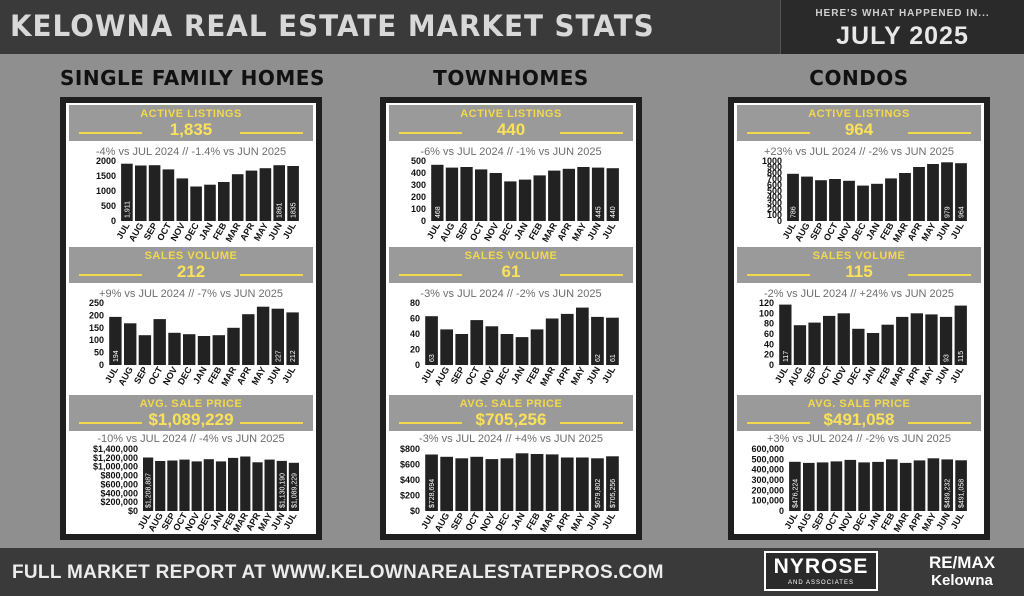  Describe the element at coordinates (859, 78) in the screenshot. I see `column-title-condos: CONDOS` at that location.